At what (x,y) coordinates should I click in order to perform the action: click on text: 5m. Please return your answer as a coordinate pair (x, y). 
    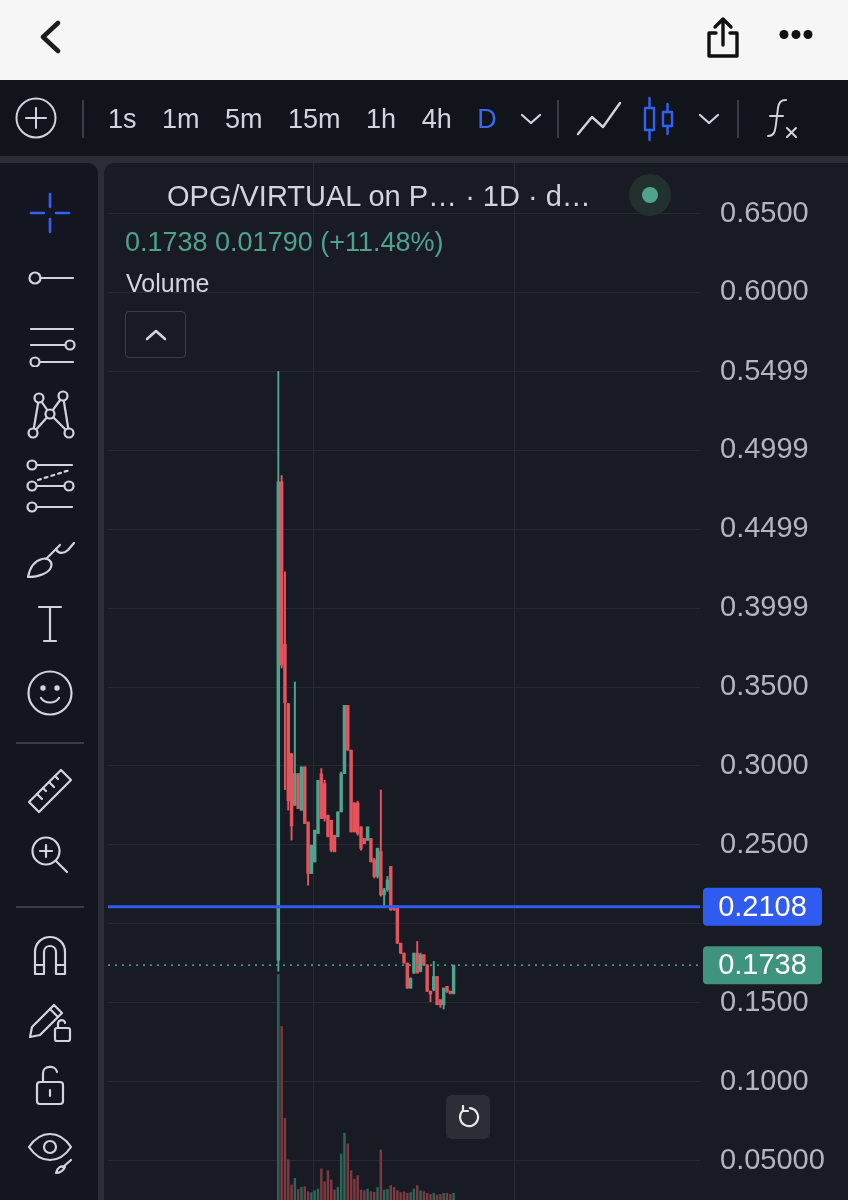
    Looking at the image, I should click on (244, 119).